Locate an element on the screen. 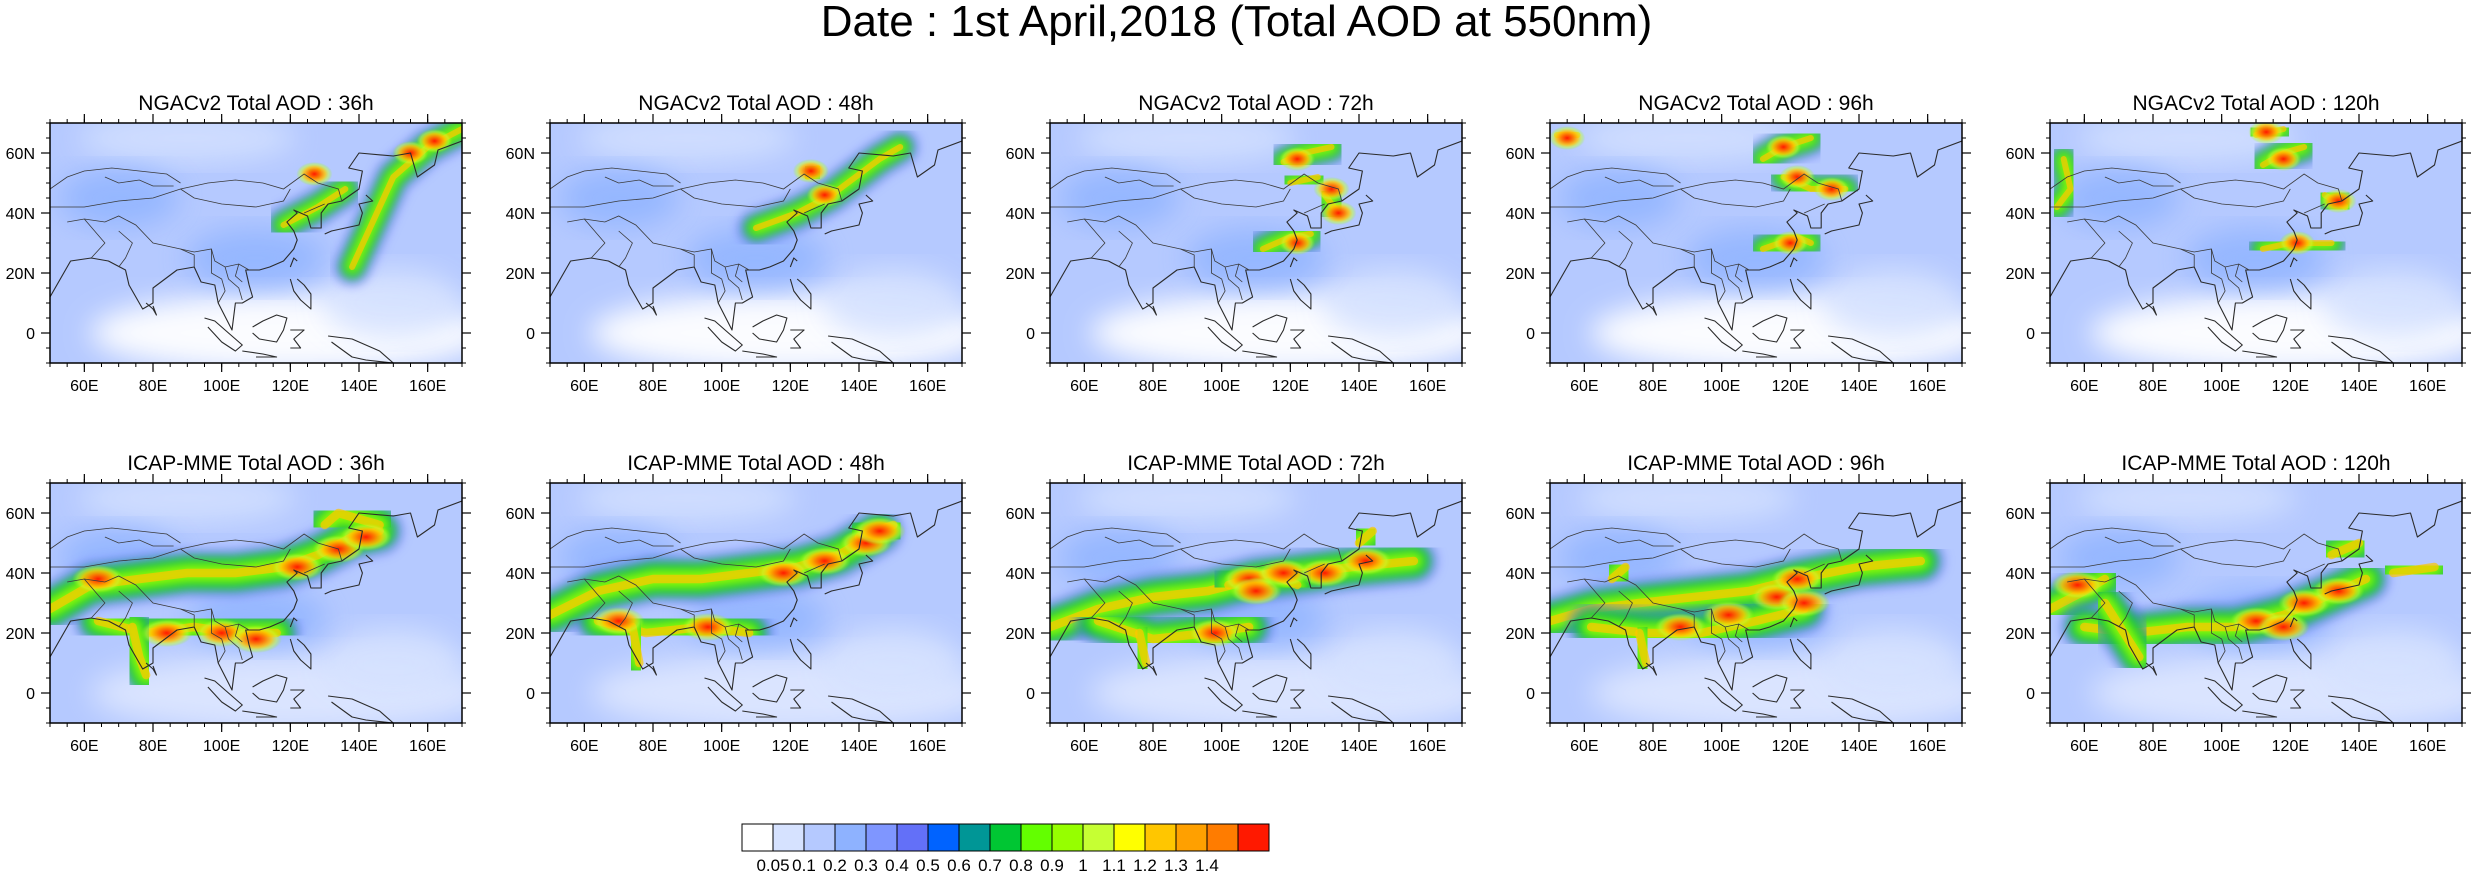 The image size is (2473, 874). colorbar-label: 1.4 is located at coordinates (1207, 865).